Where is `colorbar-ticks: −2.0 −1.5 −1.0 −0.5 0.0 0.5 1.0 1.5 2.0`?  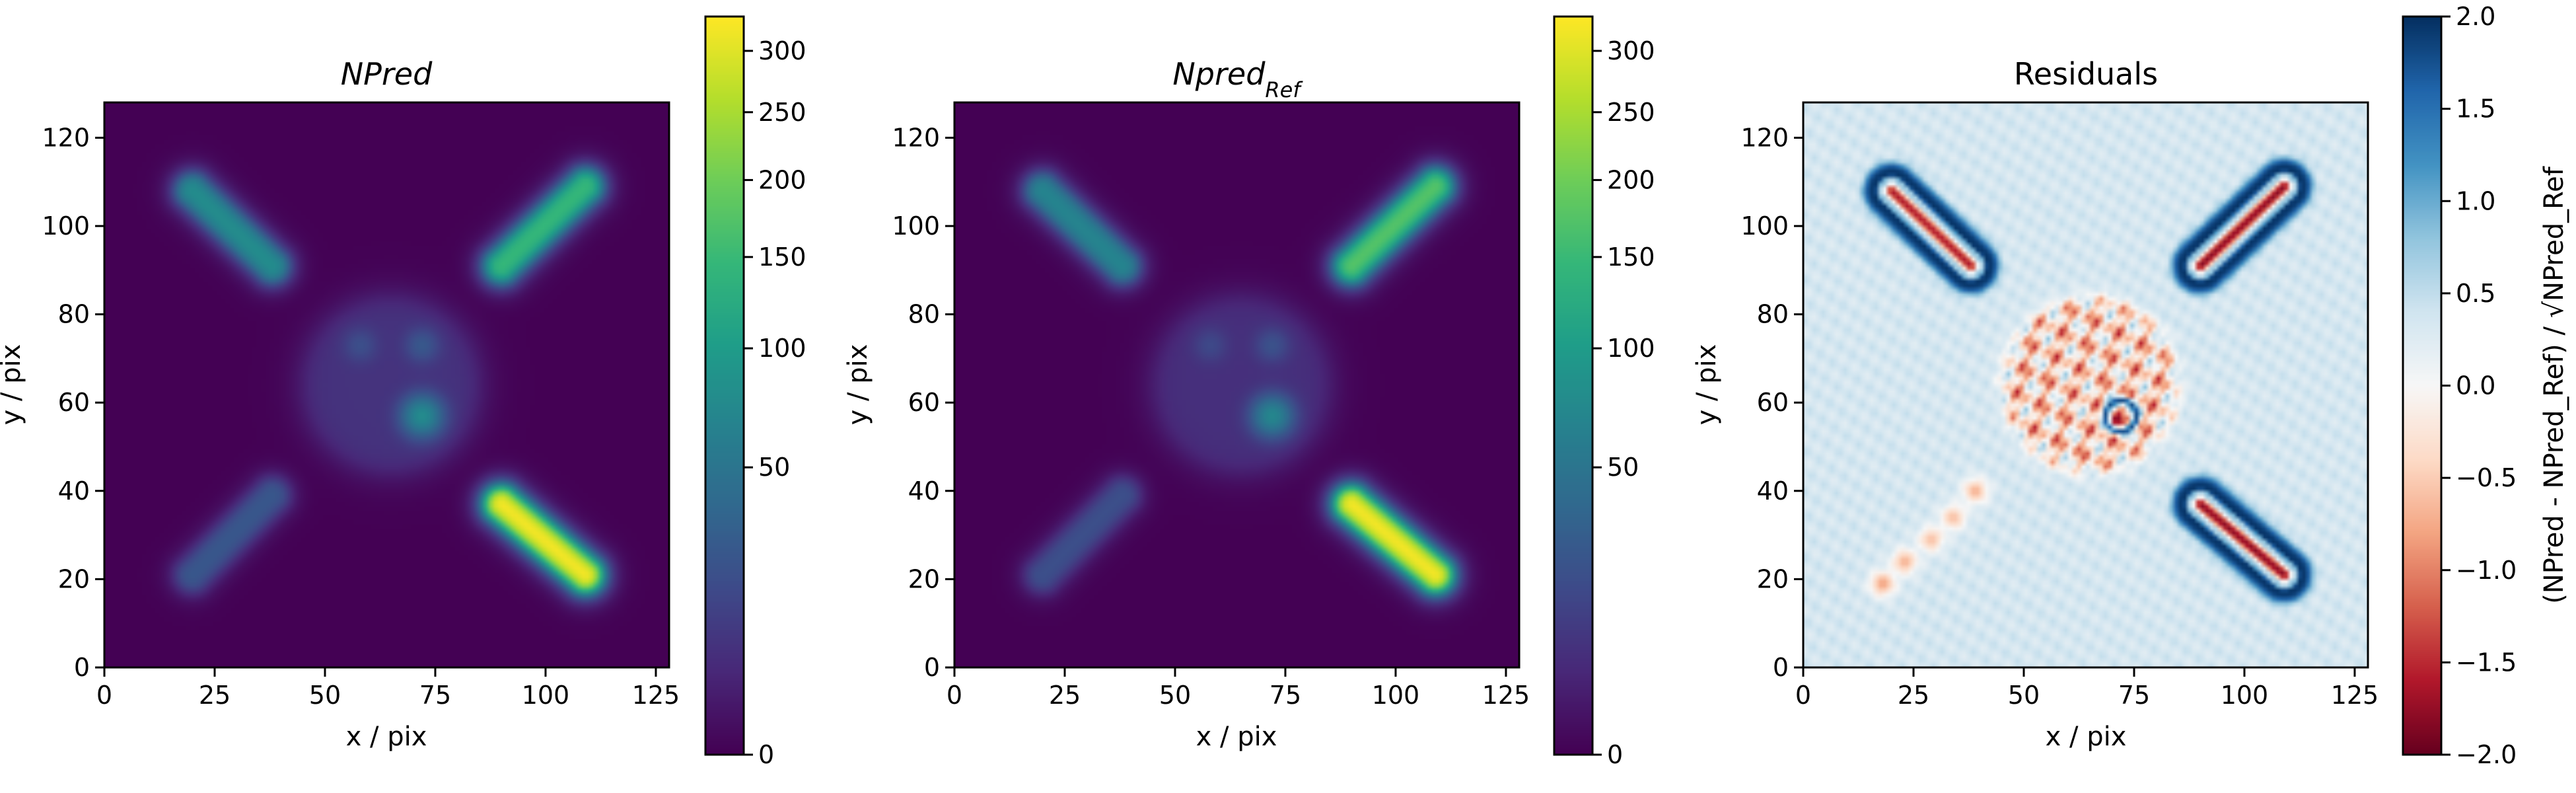 colorbar-ticks: −2.0 −1.5 −1.0 −0.5 0.0 0.5 1.0 1.5 2.0 is located at coordinates (2479, 385).